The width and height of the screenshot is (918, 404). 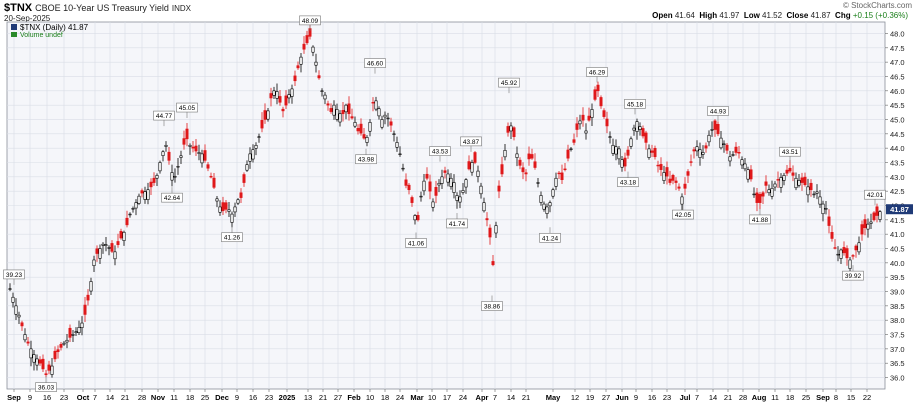 What do you see at coordinates (851, 397) in the screenshot?
I see `x-tick-label: 15` at bounding box center [851, 397].